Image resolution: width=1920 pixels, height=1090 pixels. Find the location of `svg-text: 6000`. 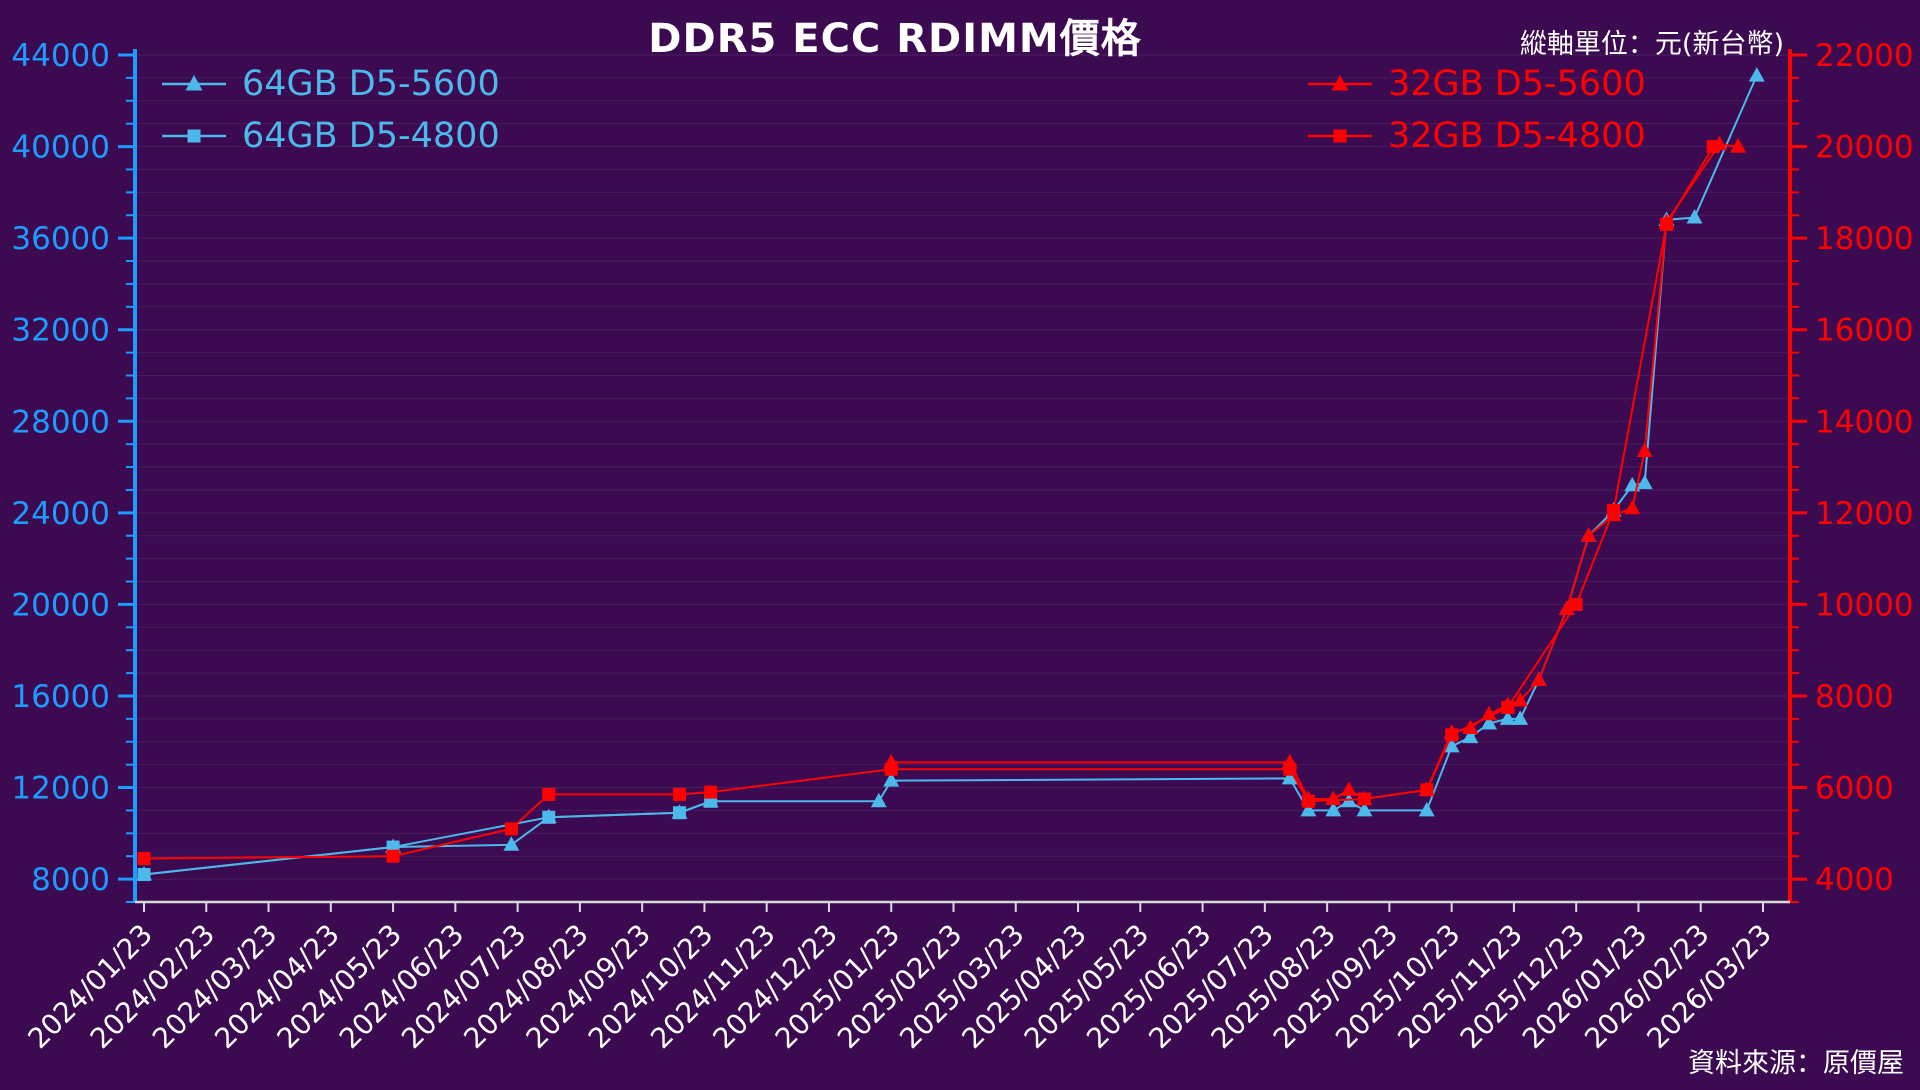

svg-text: 6000 is located at coordinates (1854, 789).